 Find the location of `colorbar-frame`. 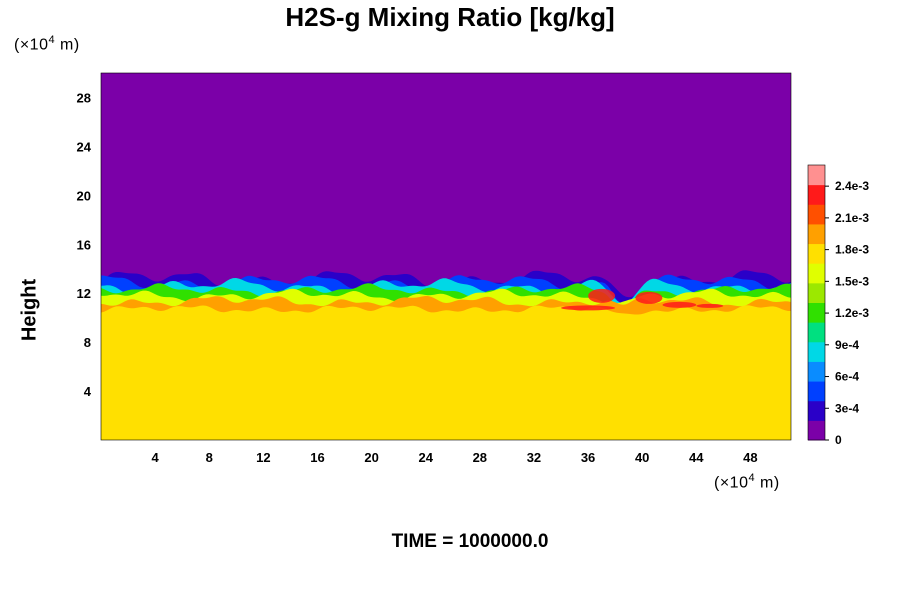

colorbar-frame is located at coordinates (816, 302).